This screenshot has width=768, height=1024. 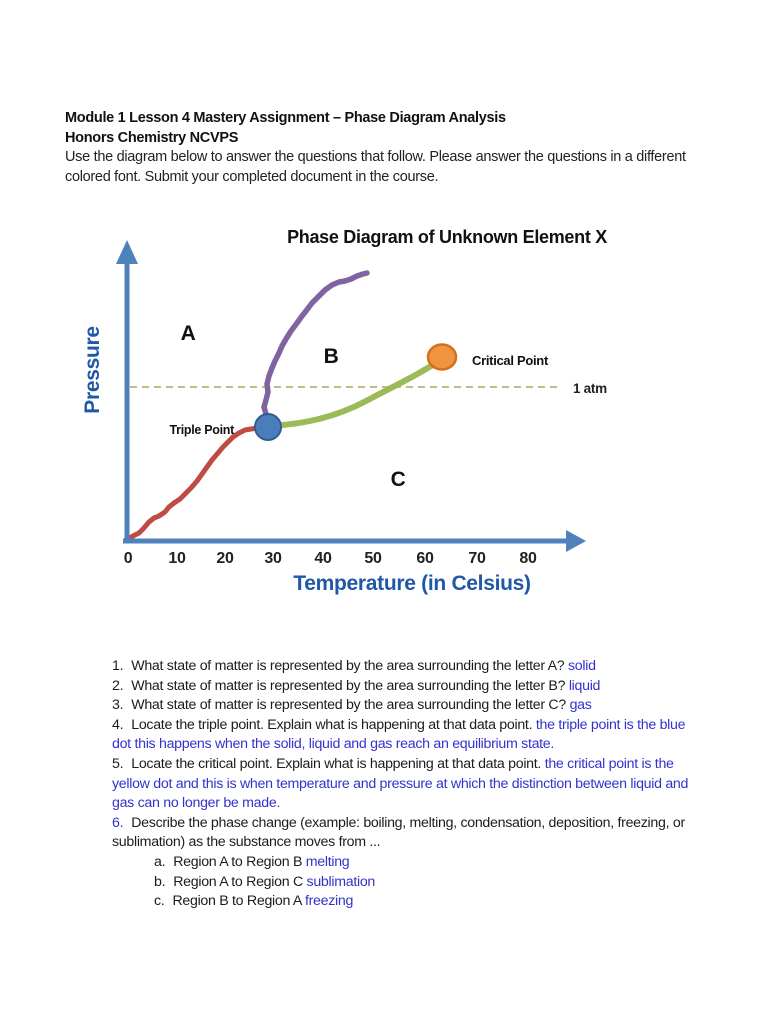 I want to click on y-axis-title: Pressure, so click(x=92, y=370).